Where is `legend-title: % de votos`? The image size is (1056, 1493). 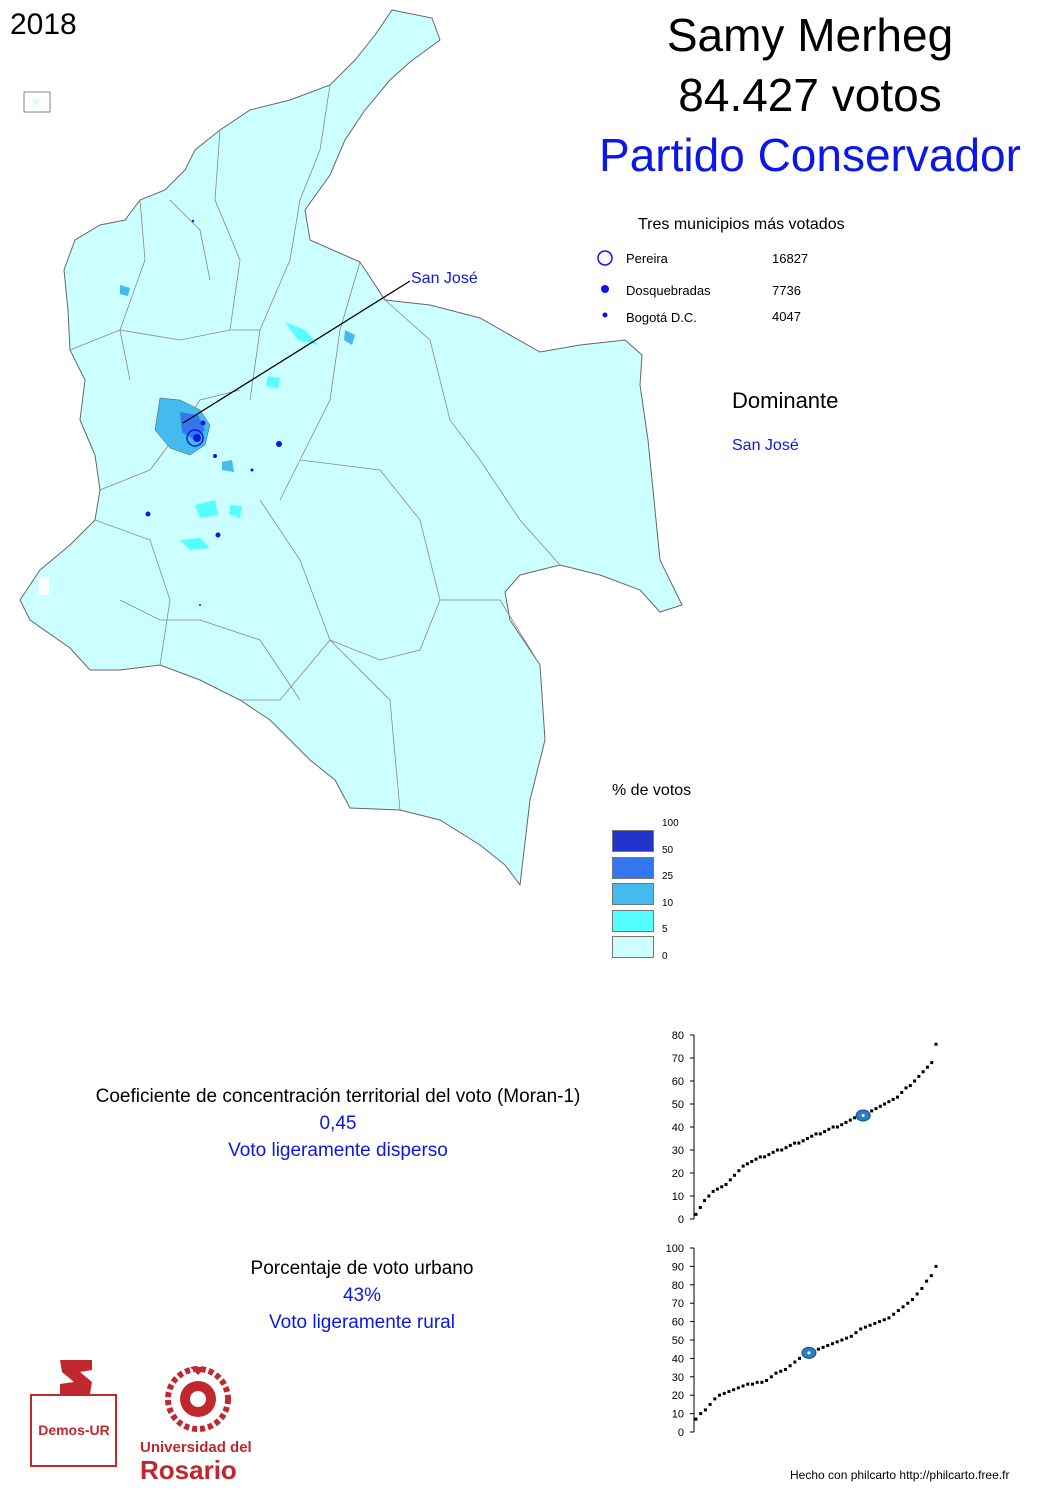
legend-title: % de votos is located at coordinates (652, 790).